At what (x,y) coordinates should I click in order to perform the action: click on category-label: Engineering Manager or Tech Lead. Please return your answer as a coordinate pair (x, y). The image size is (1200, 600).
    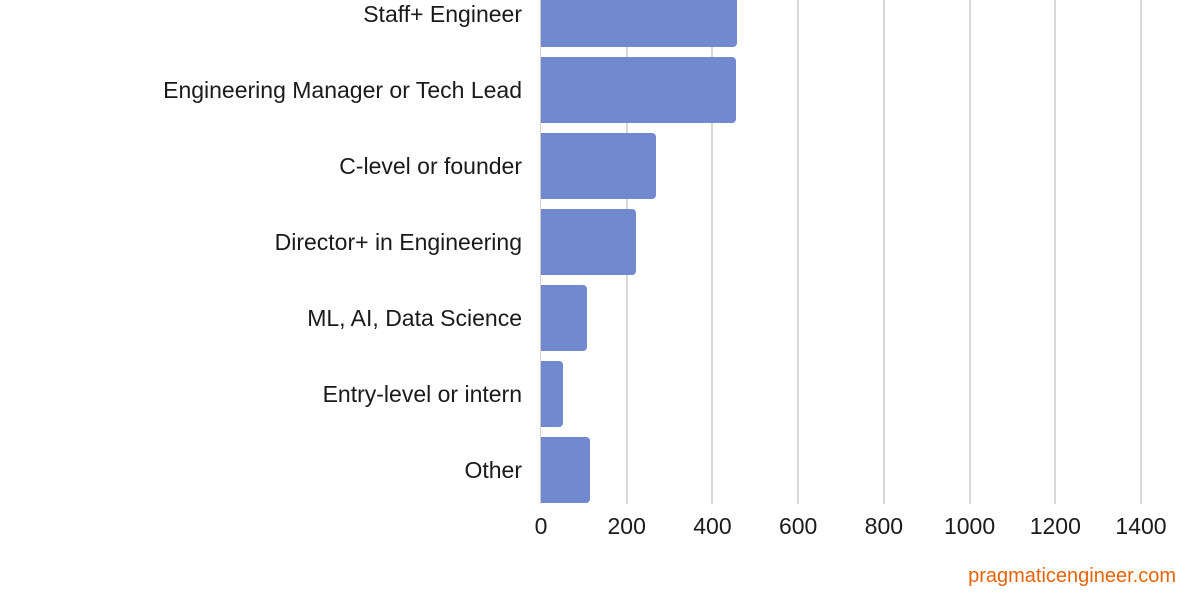
    Looking at the image, I should click on (342, 90).